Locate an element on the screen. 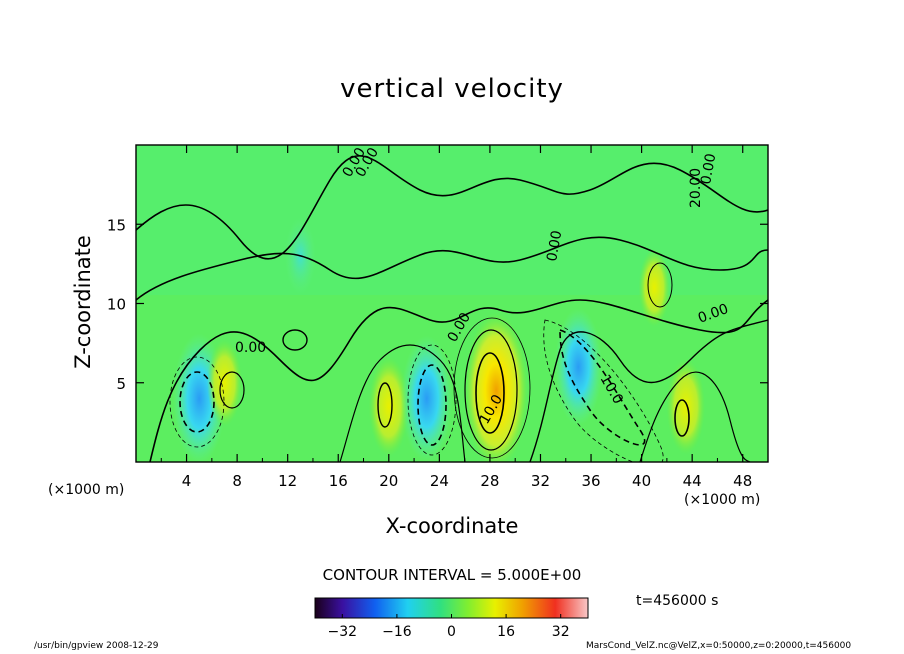  y-tick-label: 10 is located at coordinates (116, 305).